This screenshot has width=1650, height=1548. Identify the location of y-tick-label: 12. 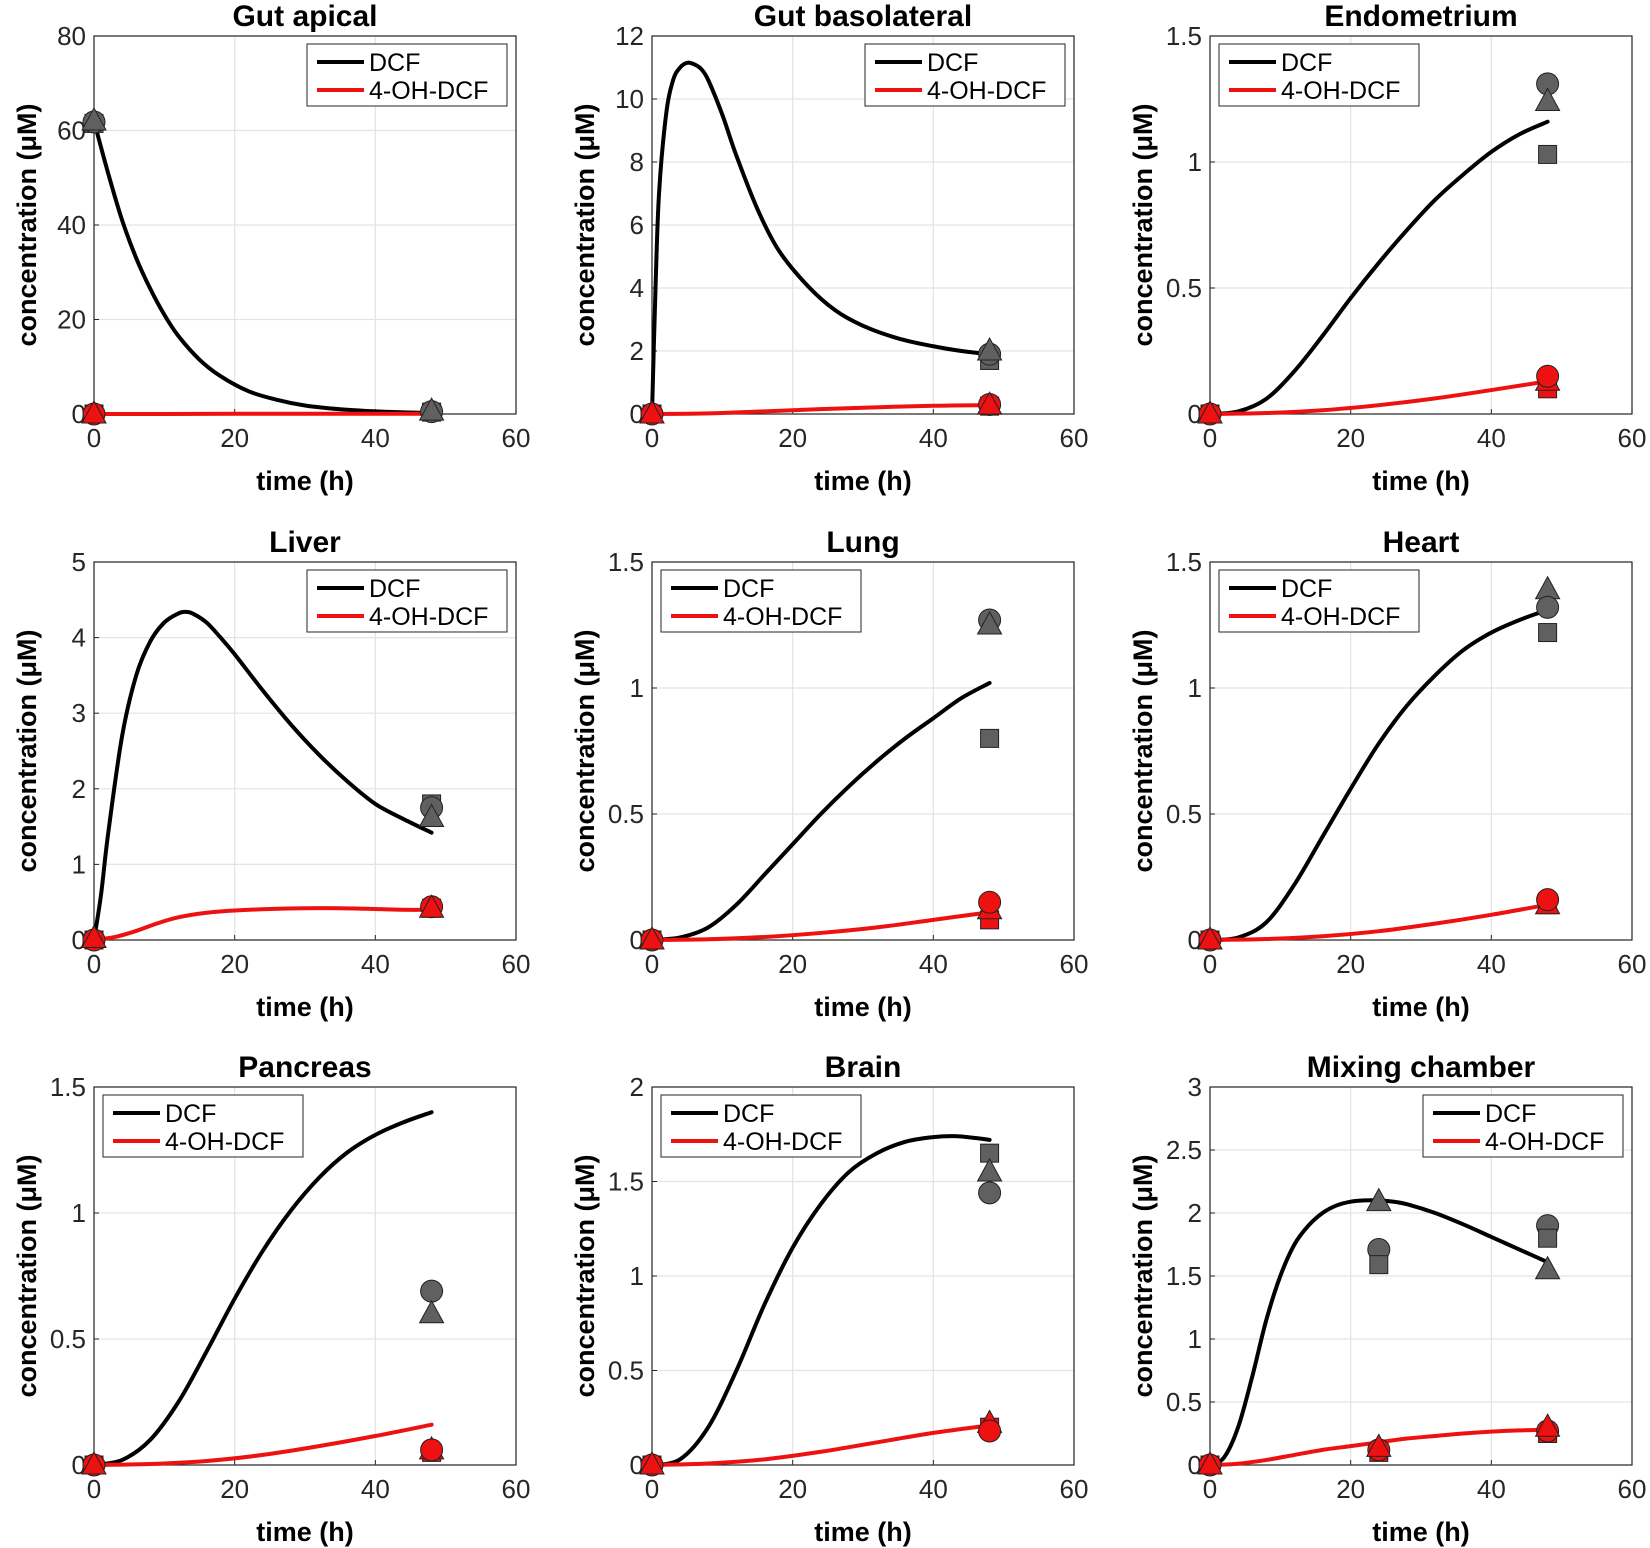
(629, 36).